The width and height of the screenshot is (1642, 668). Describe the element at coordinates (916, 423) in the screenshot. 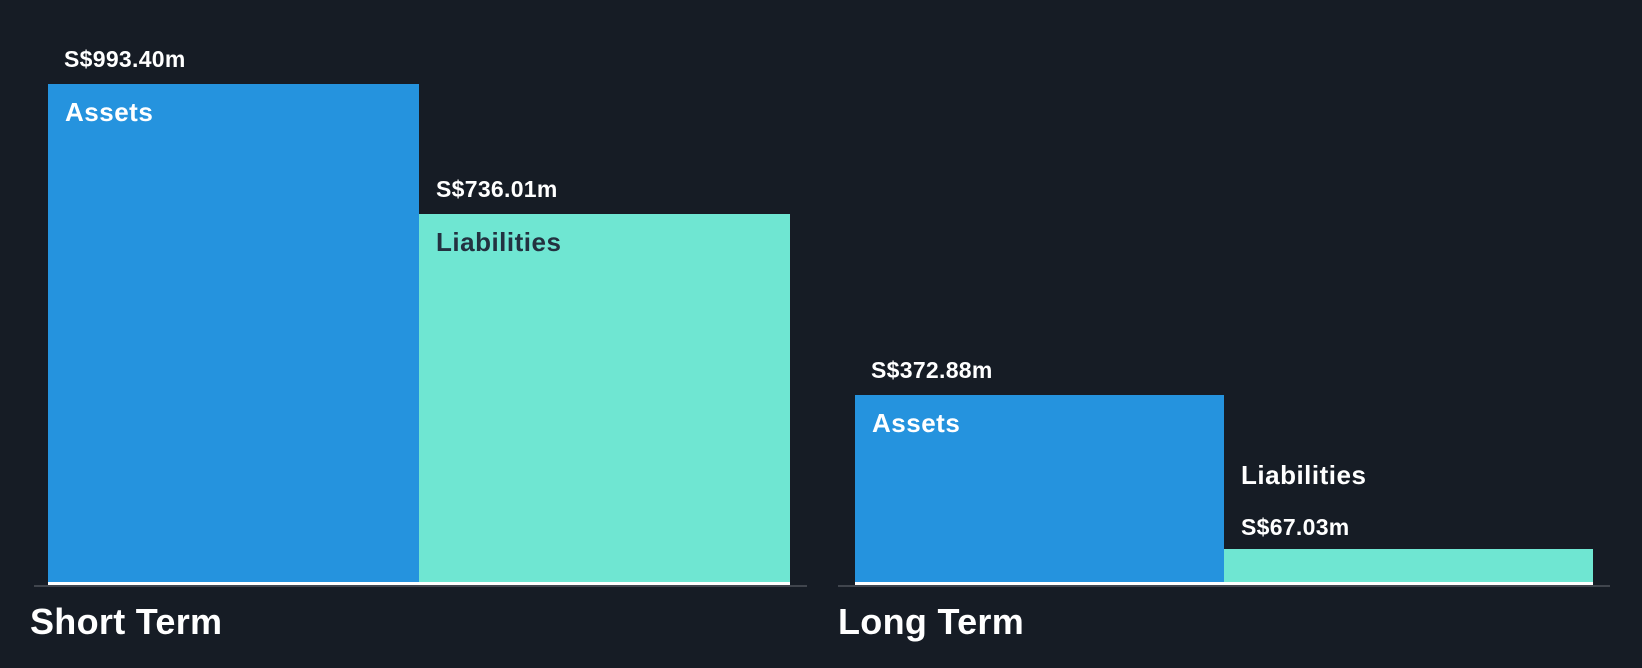

I see `long-term-assets-bar-name: Assets` at that location.